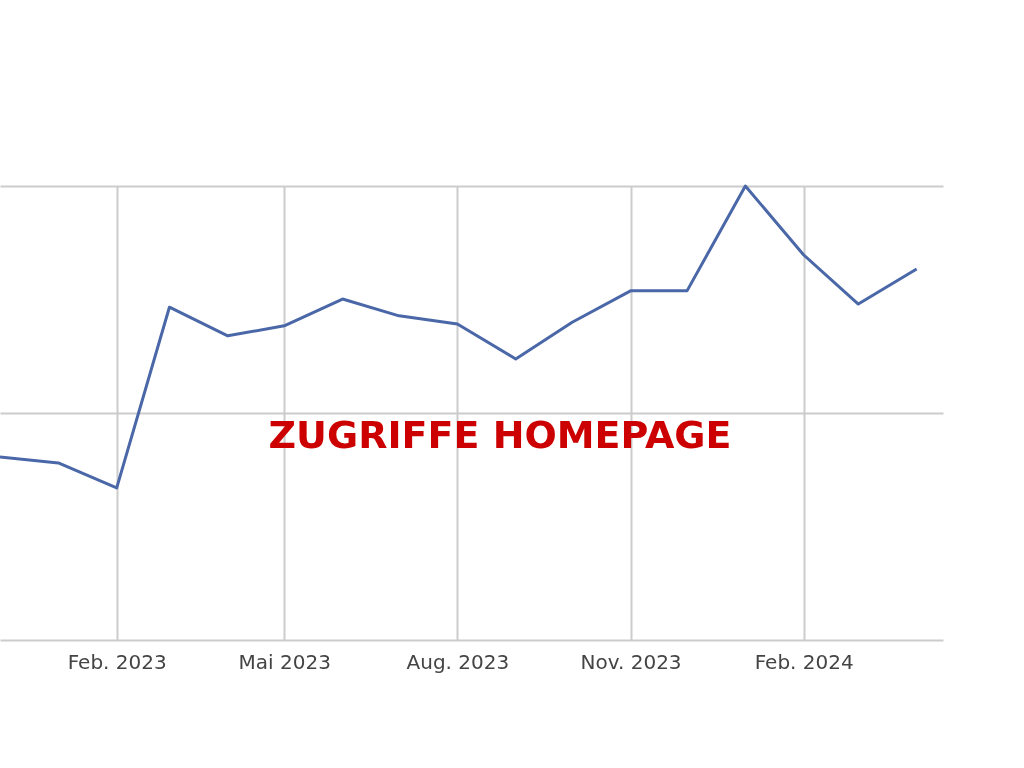  What do you see at coordinates (284, 661) in the screenshot?
I see `x-tick-label: Mai 2023` at bounding box center [284, 661].